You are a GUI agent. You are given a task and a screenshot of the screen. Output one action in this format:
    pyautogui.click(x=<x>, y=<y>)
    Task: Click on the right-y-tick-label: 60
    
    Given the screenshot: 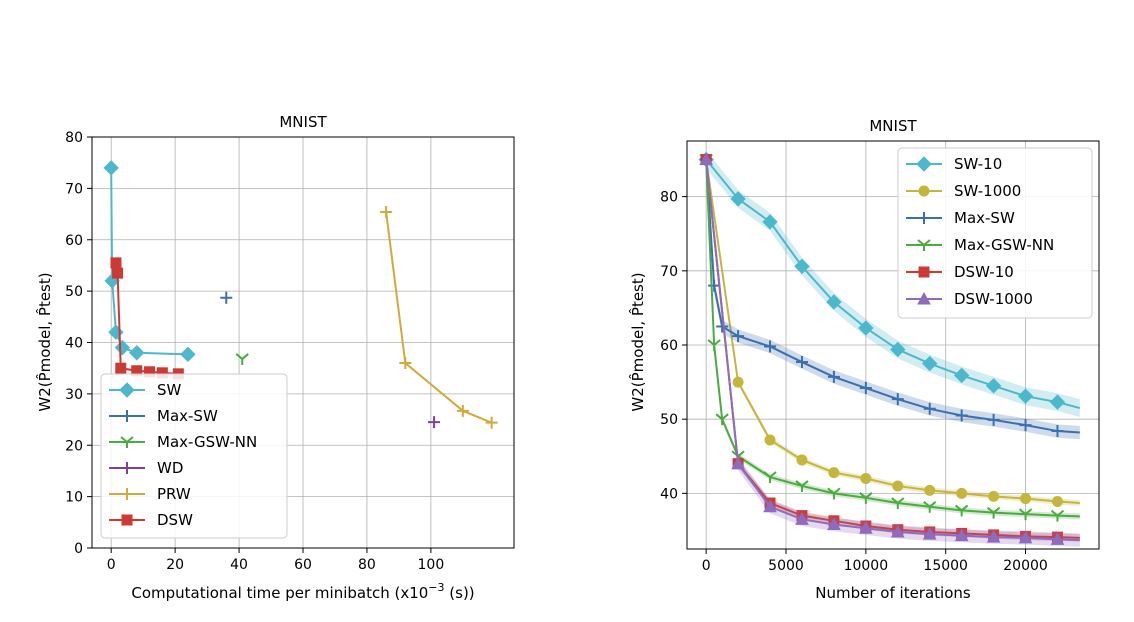 What is the action you would take?
    pyautogui.click(x=669, y=346)
    